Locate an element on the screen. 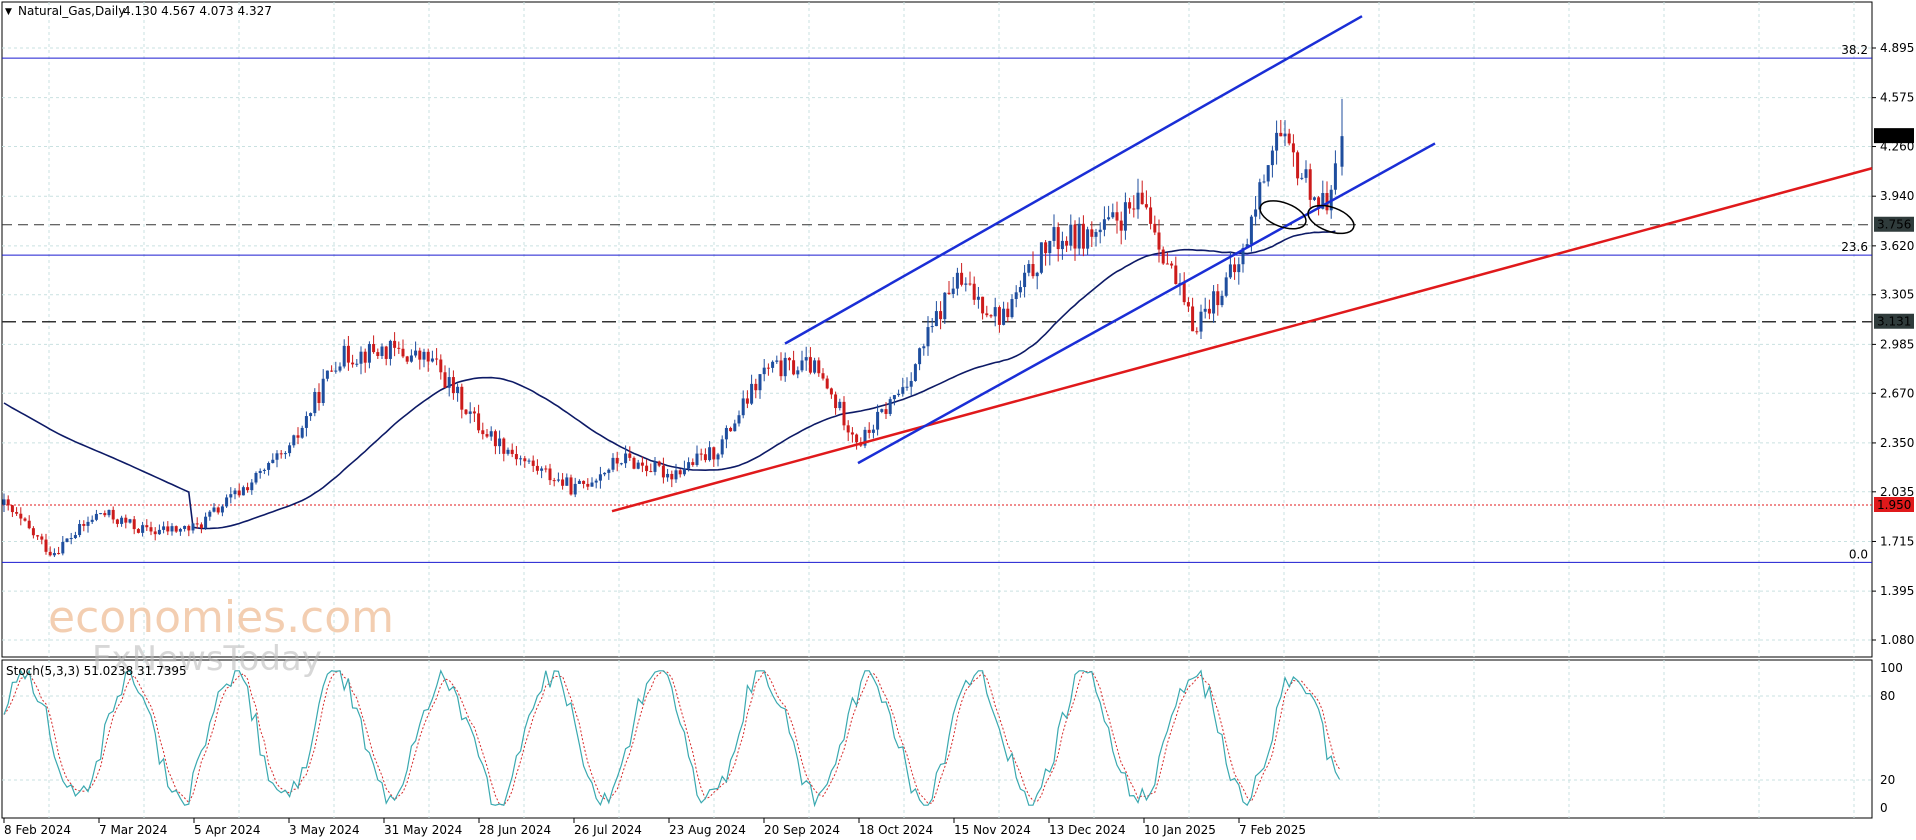 This screenshot has width=1916, height=840. fib-38-2-label: 38.2 is located at coordinates (1854, 50).